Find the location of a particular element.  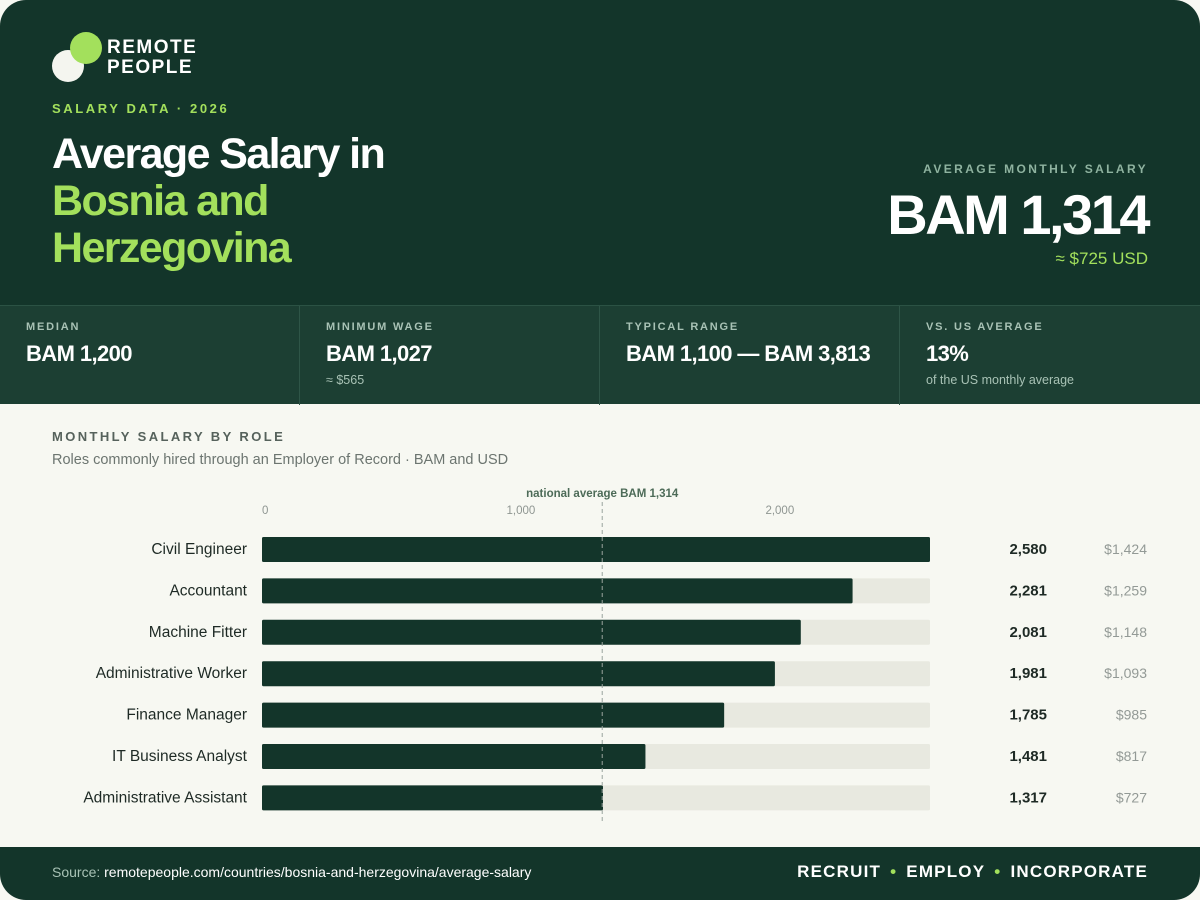

value-label: 1,317 is located at coordinates (1028, 797).